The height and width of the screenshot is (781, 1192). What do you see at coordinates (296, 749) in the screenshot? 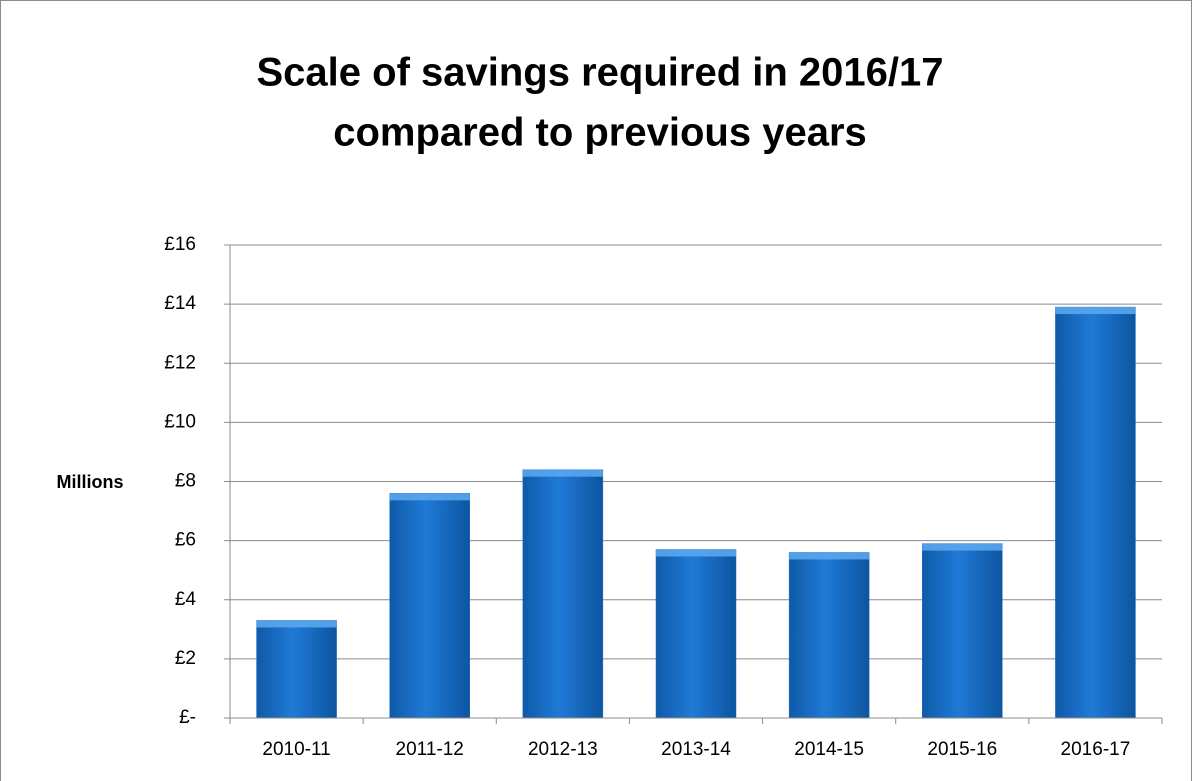
I see `x-tick-label: 2010-11` at bounding box center [296, 749].